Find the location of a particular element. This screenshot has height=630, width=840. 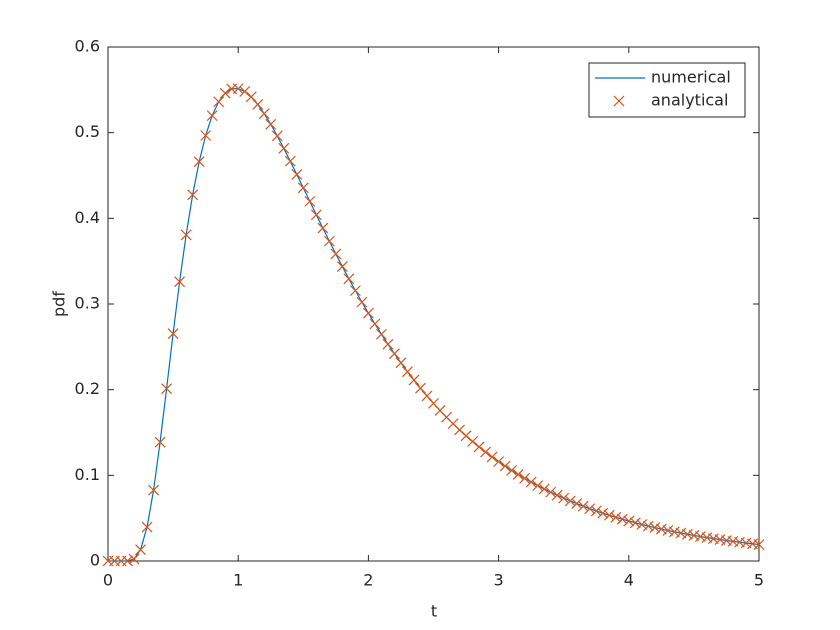

x-tick-label: 5 is located at coordinates (759, 580).